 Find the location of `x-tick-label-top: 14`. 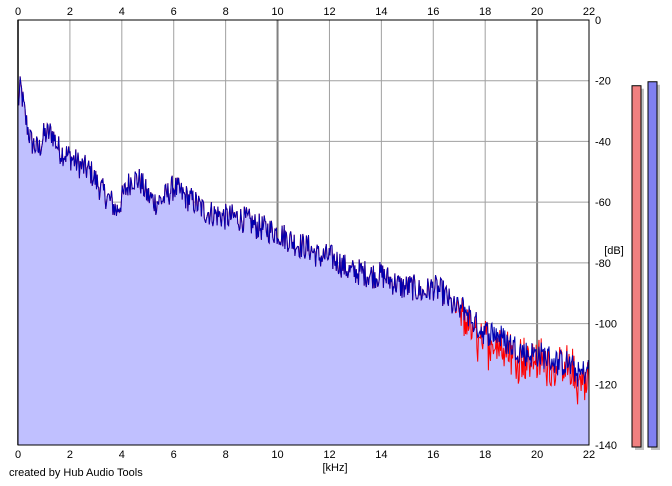

x-tick-label-top: 14 is located at coordinates (381, 12).